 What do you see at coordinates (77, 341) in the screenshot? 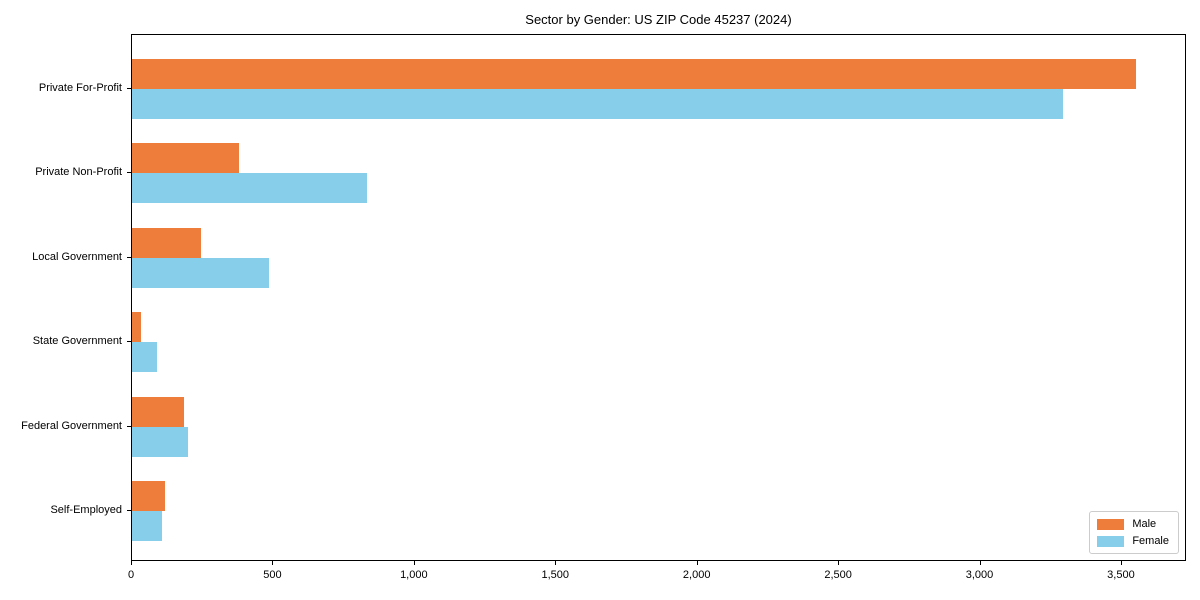
I see `y-tick-label: State Government` at bounding box center [77, 341].